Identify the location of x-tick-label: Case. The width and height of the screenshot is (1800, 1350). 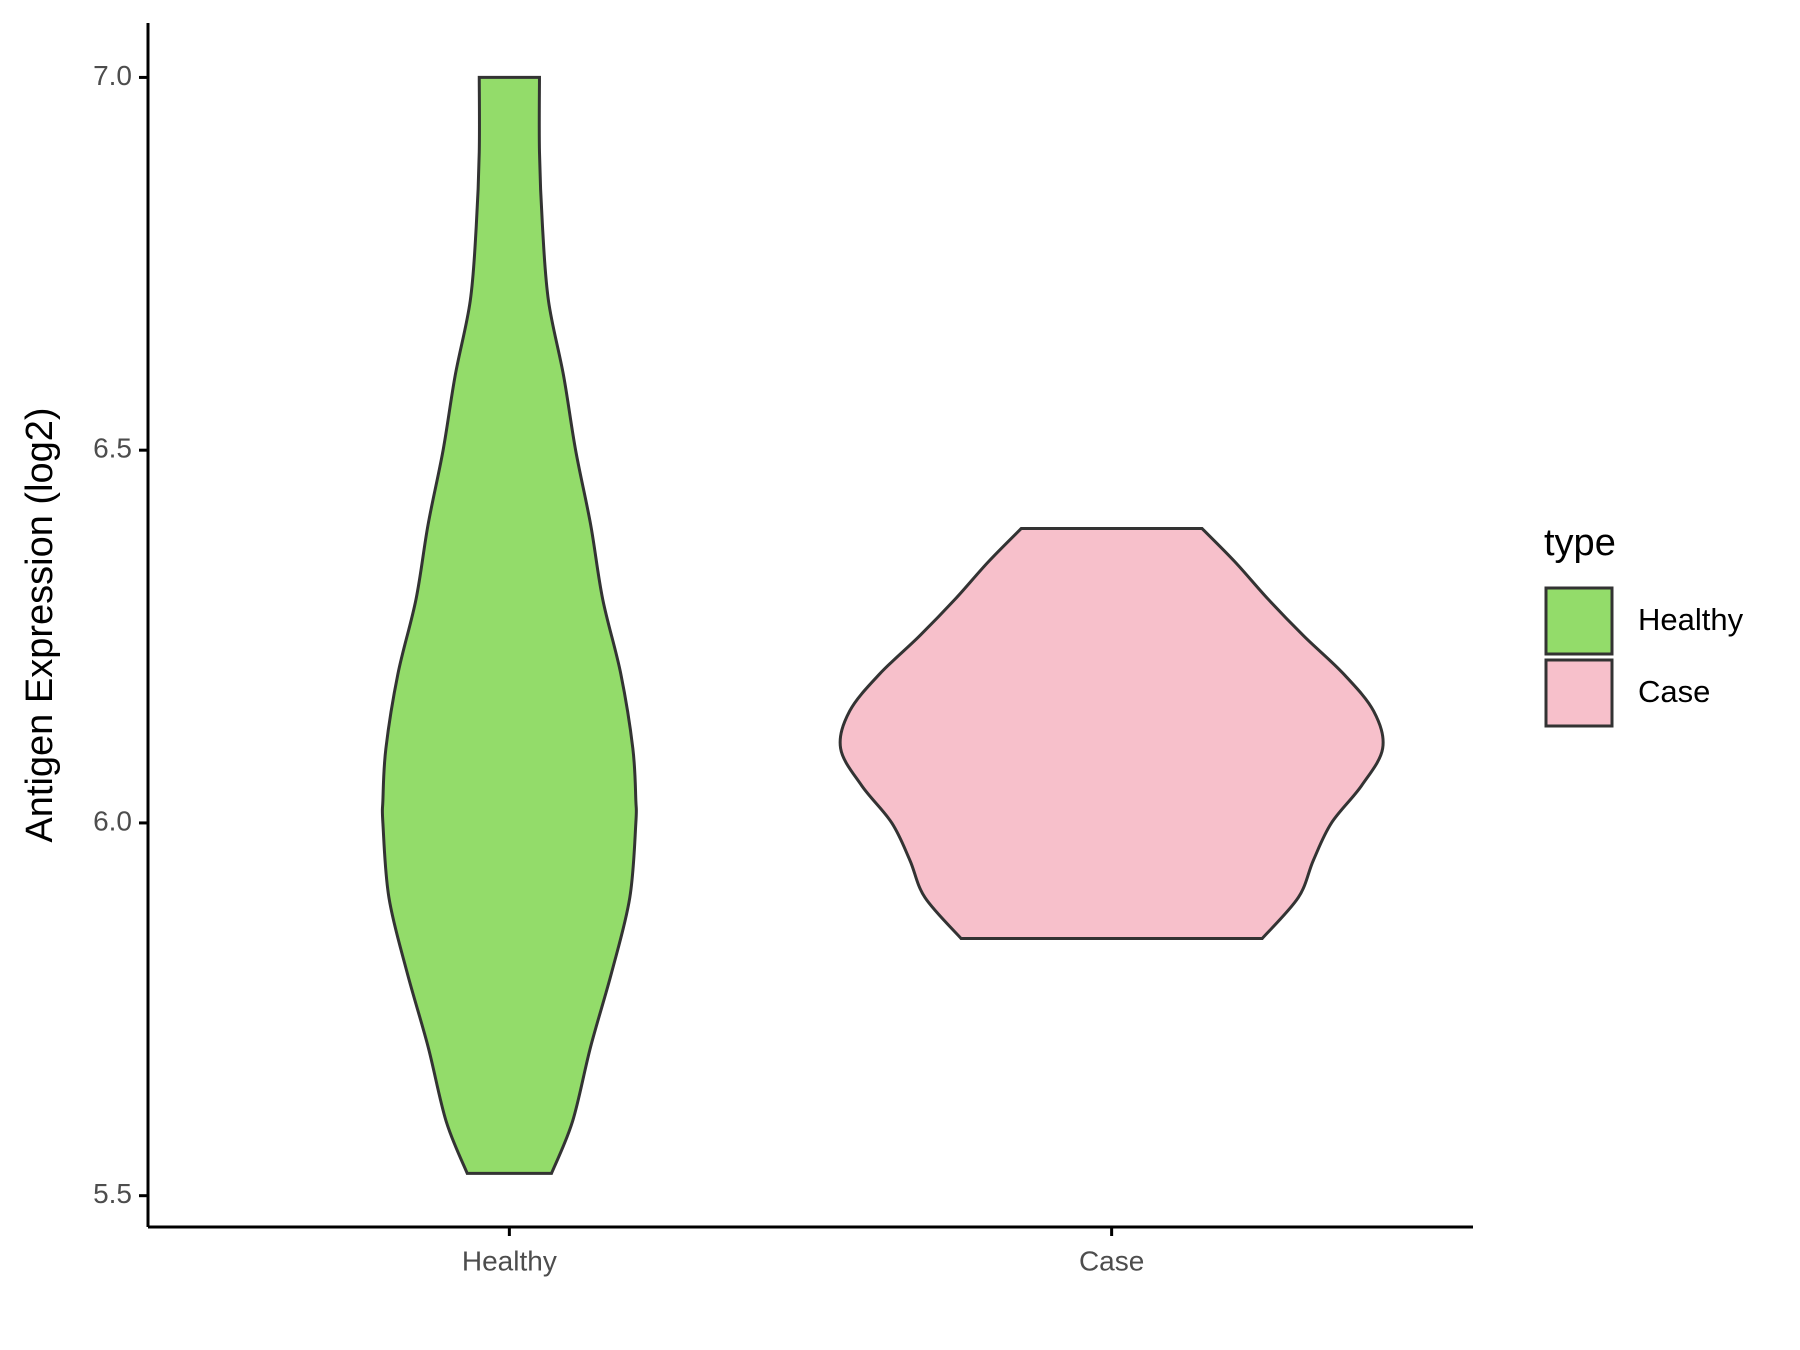
(1111, 1260).